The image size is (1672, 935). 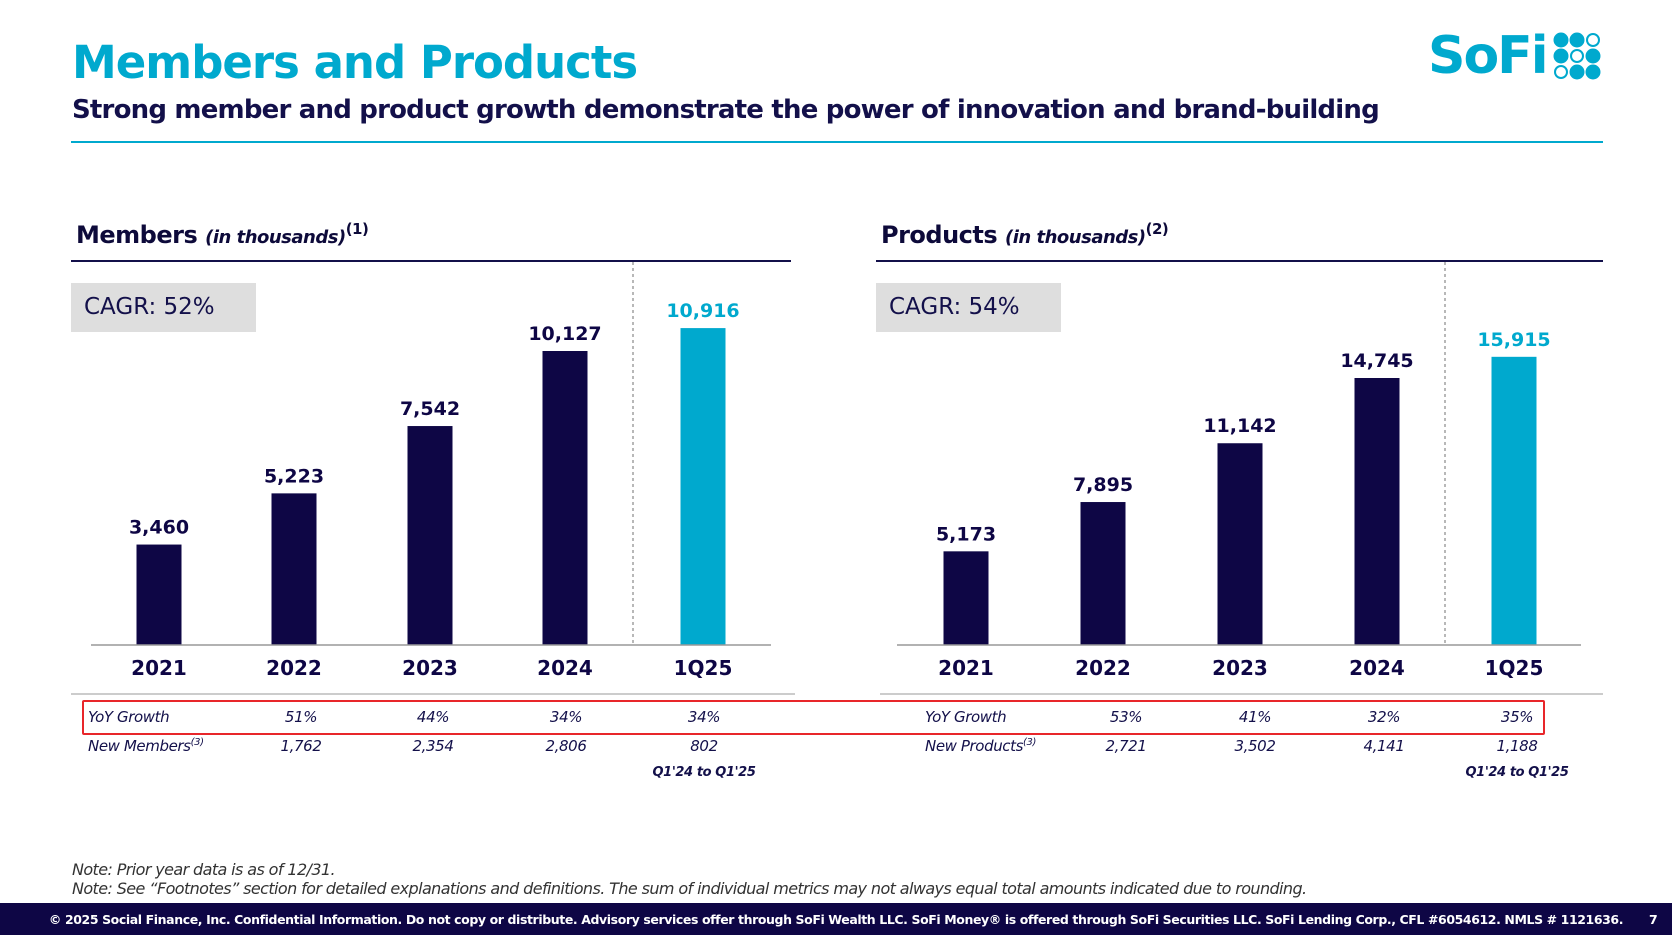 I want to click on highlight-box, so click(x=813, y=717).